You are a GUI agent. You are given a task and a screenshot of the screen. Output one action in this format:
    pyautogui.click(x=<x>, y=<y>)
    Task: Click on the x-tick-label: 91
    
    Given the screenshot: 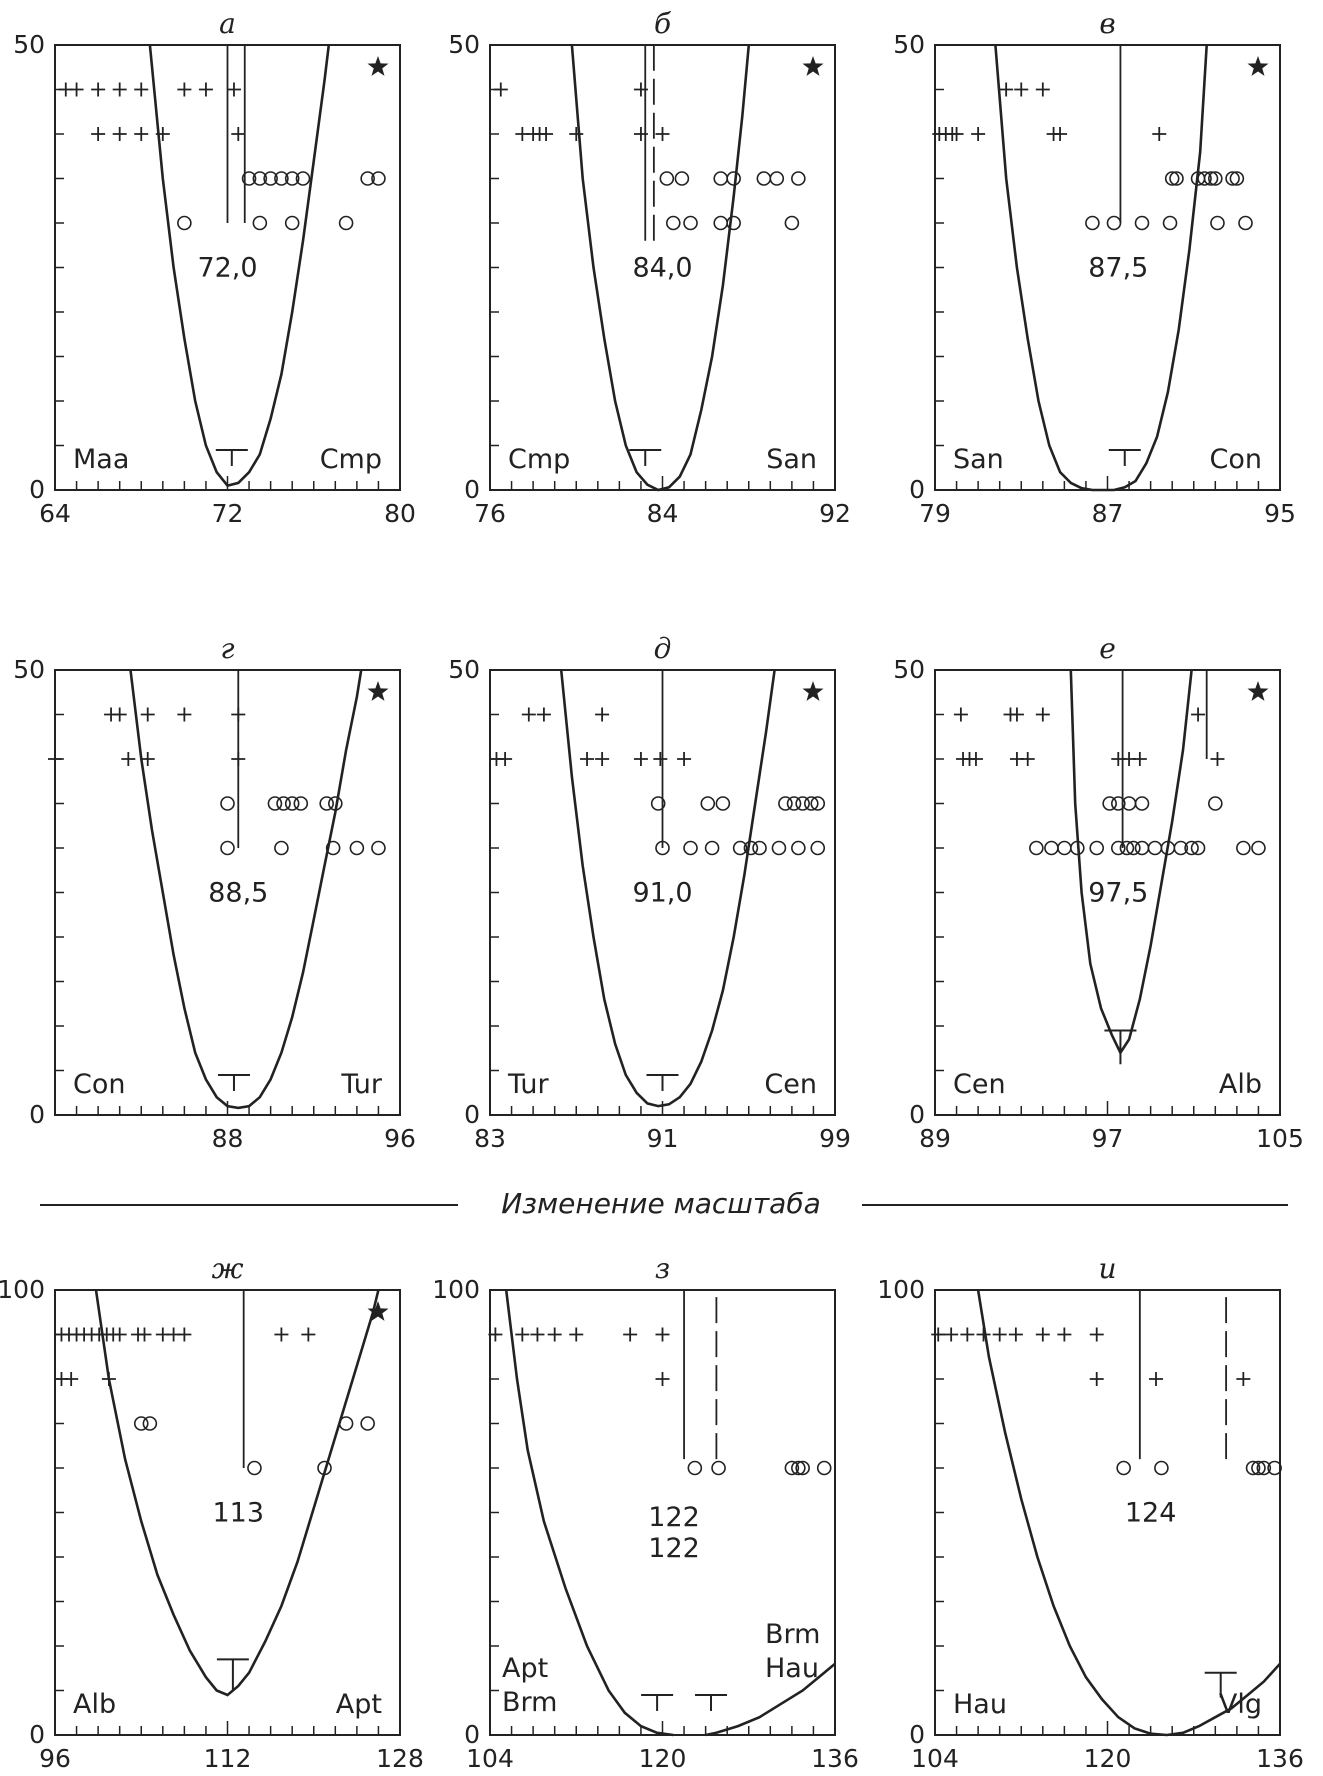 What is the action you would take?
    pyautogui.click(x=663, y=1138)
    